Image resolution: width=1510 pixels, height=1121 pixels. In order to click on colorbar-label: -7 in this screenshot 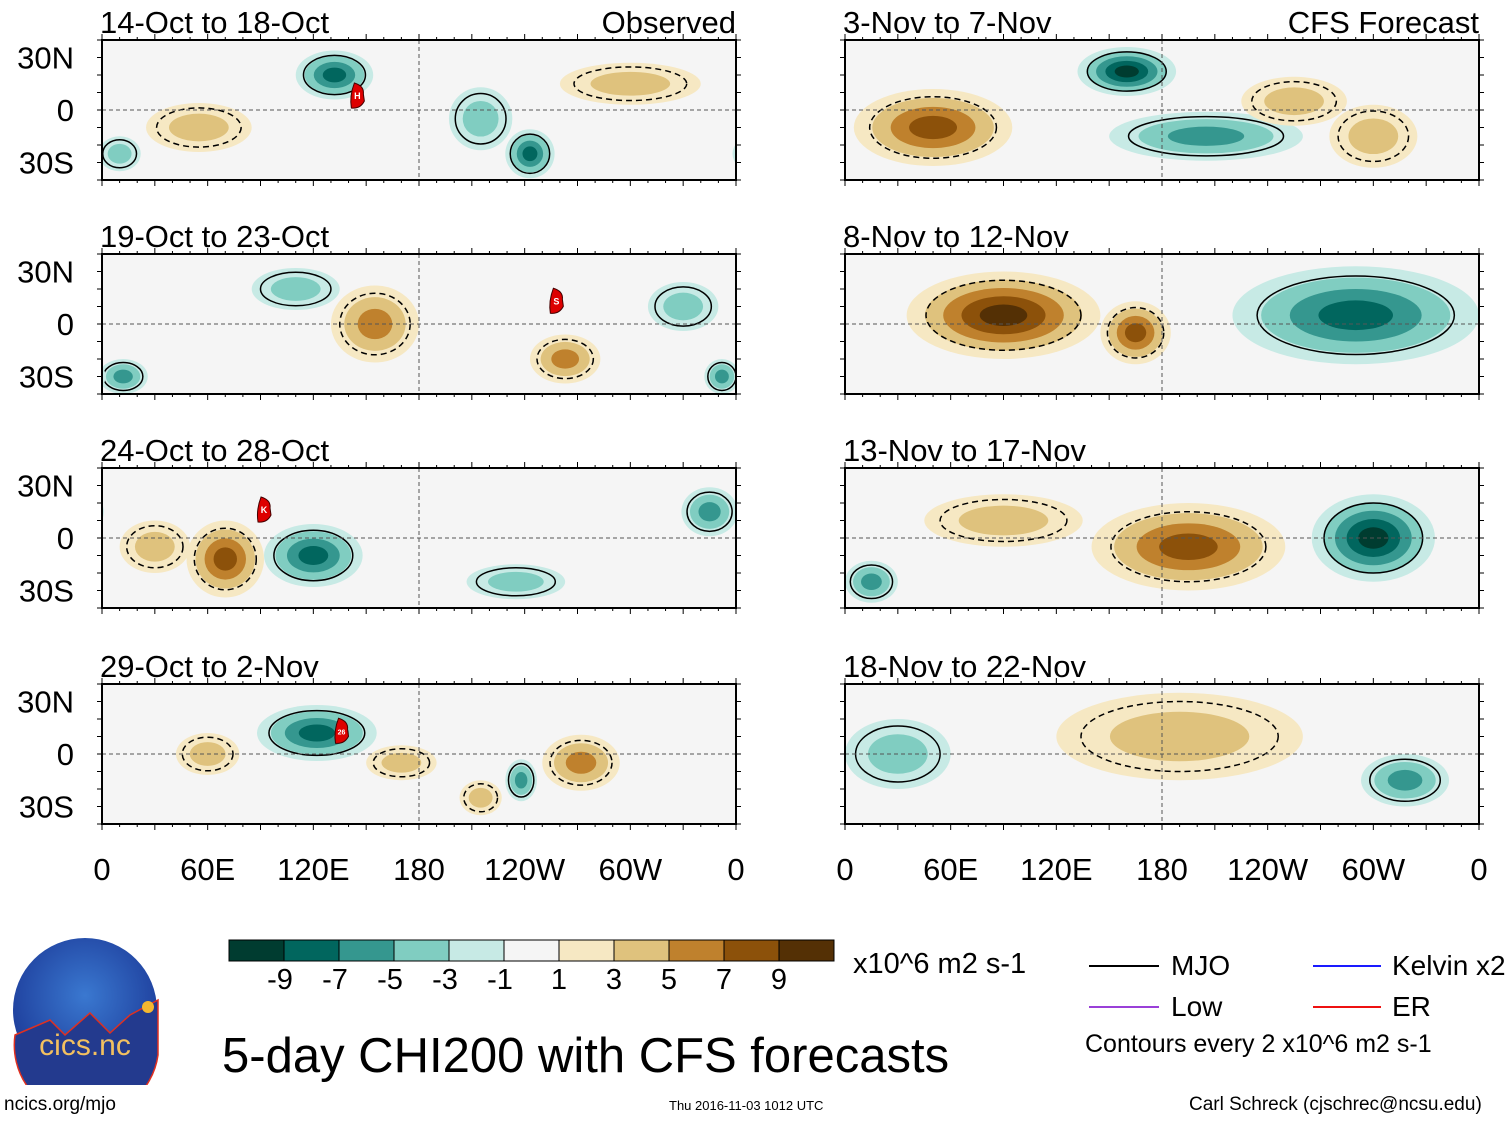, I will do `click(335, 980)`.